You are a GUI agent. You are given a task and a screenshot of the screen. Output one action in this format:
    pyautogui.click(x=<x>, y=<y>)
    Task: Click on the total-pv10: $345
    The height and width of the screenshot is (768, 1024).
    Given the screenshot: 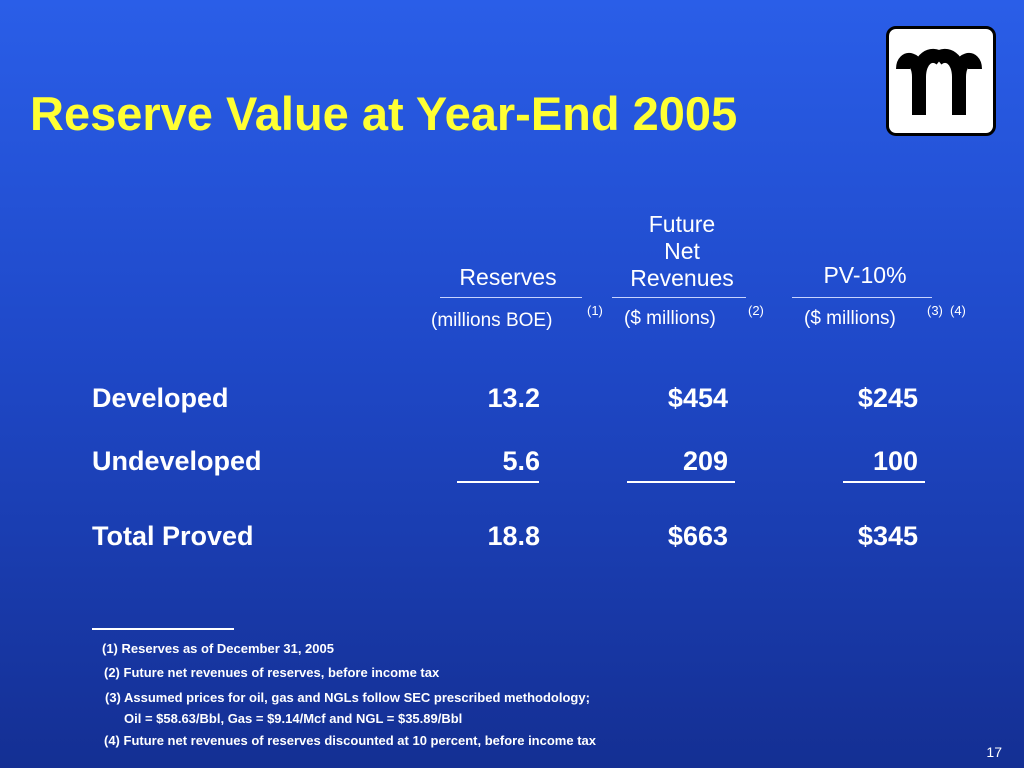 What is the action you would take?
    pyautogui.click(x=887, y=536)
    